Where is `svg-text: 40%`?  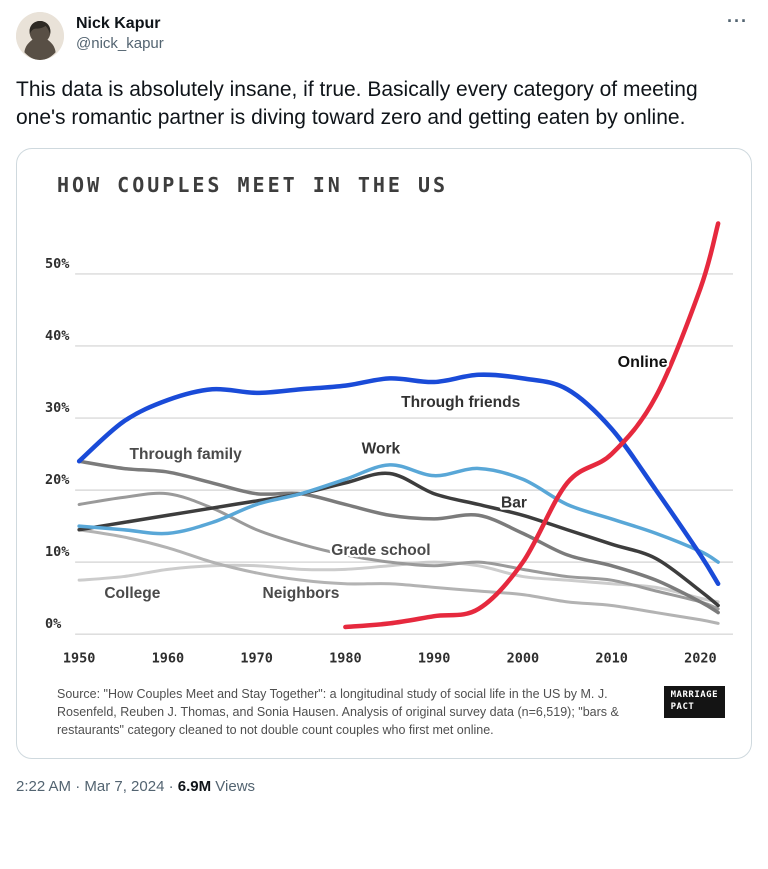
svg-text: 40% is located at coordinates (57, 336).